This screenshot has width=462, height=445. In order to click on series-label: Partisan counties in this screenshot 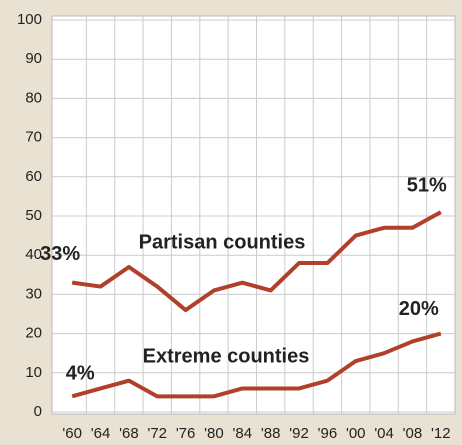, I will do `click(222, 242)`.